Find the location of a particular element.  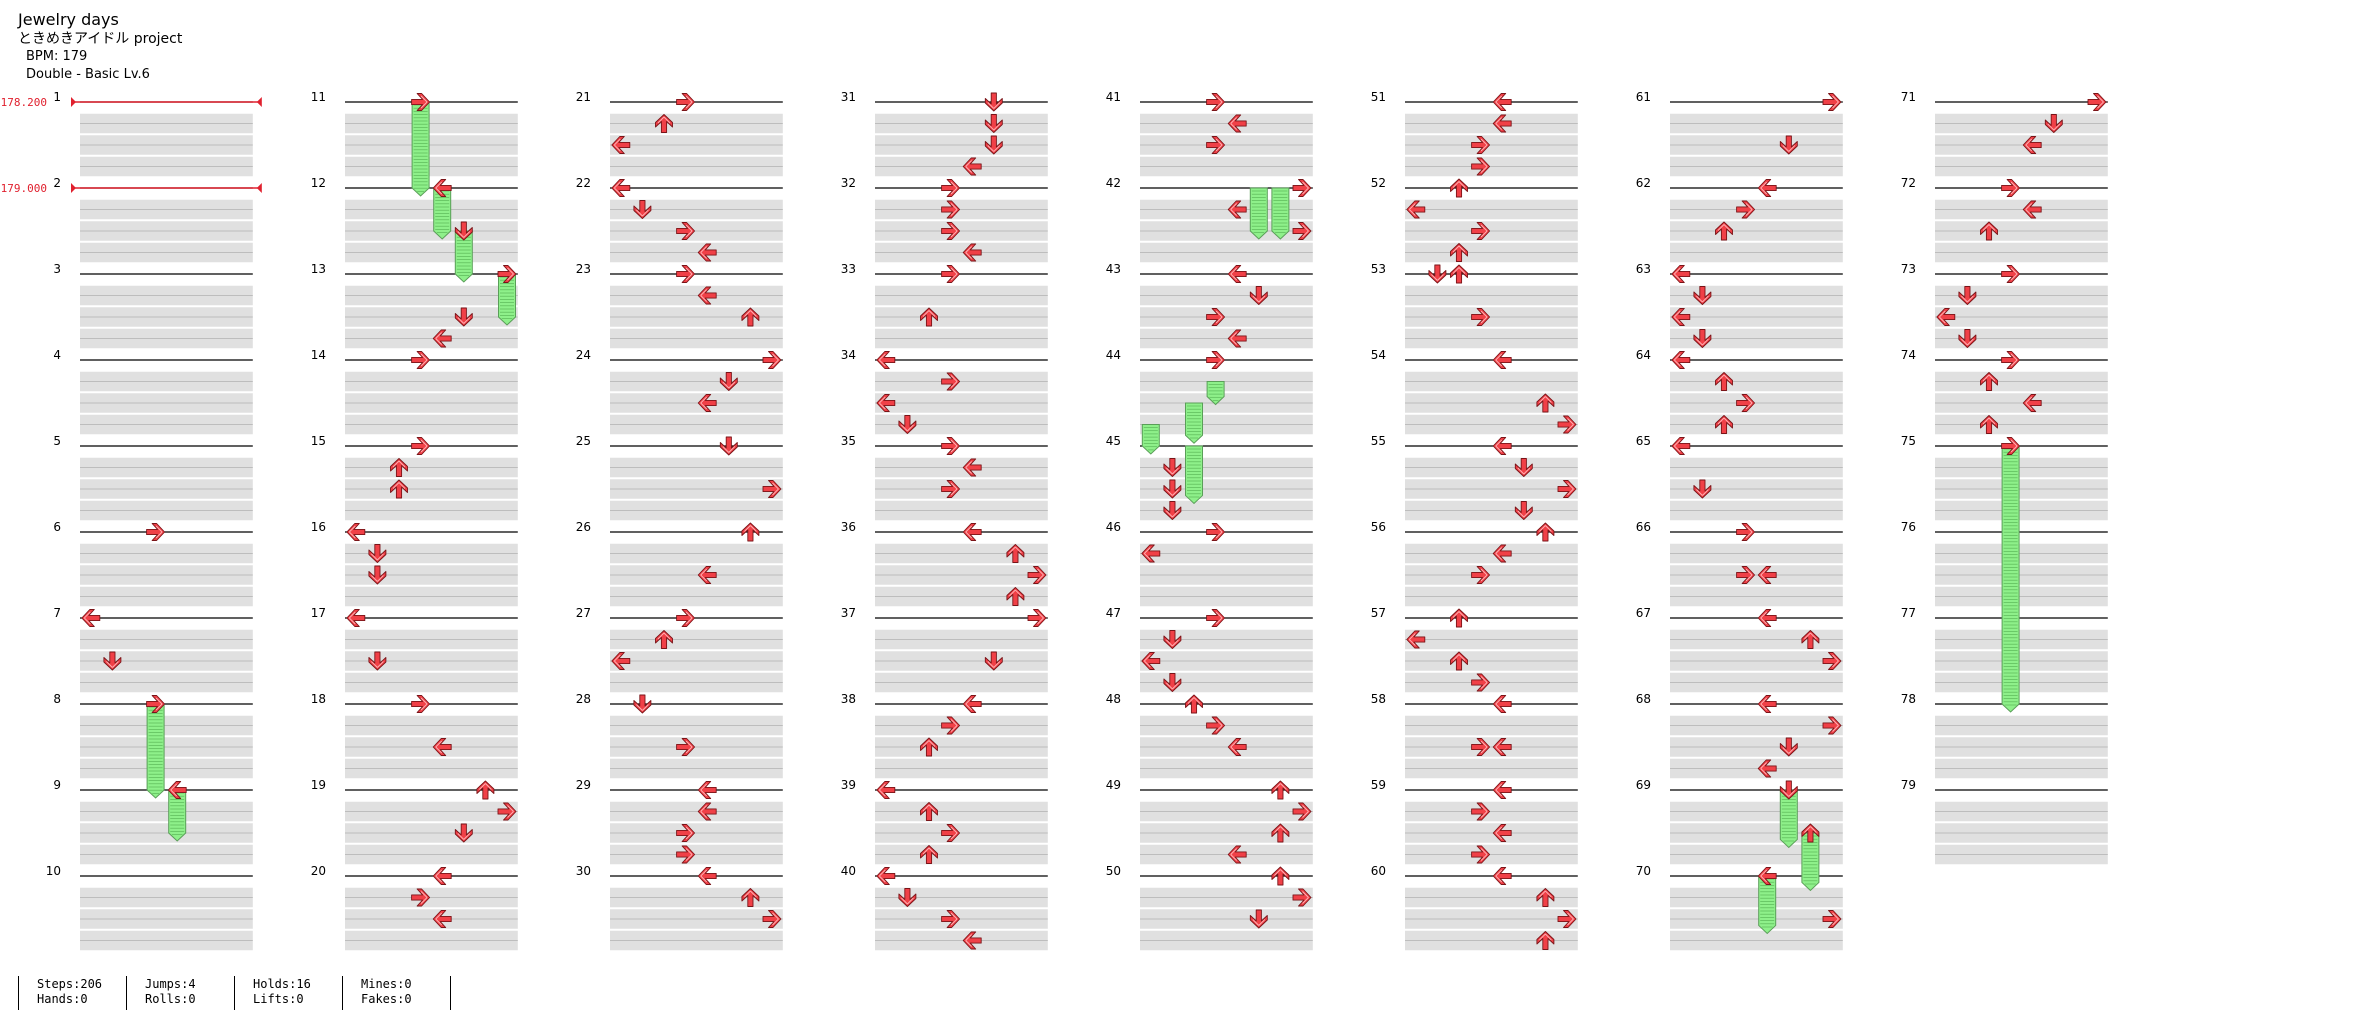

measure-number: 77 is located at coordinates (1908, 613).